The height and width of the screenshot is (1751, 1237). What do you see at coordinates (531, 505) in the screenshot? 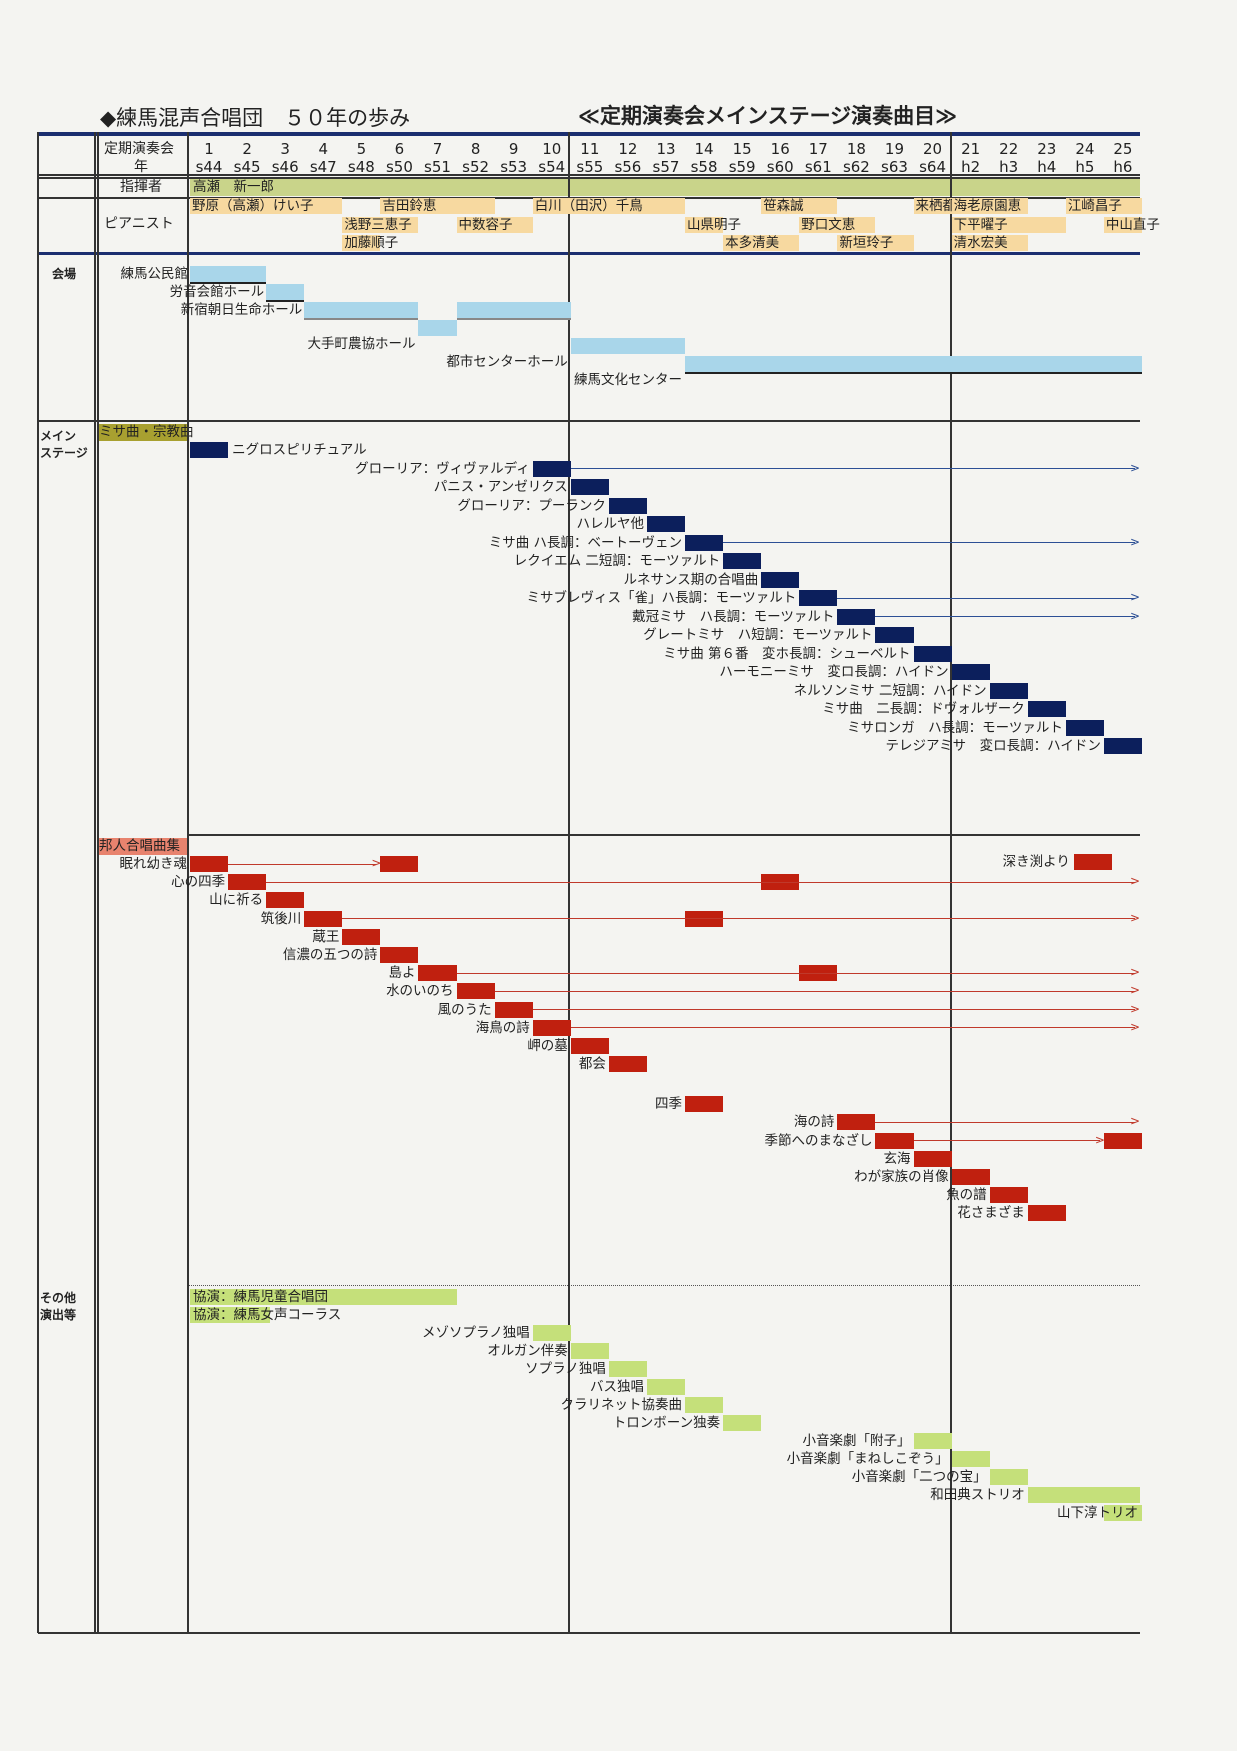
I see `mass-work-name: グローリア：プーランク` at bounding box center [531, 505].